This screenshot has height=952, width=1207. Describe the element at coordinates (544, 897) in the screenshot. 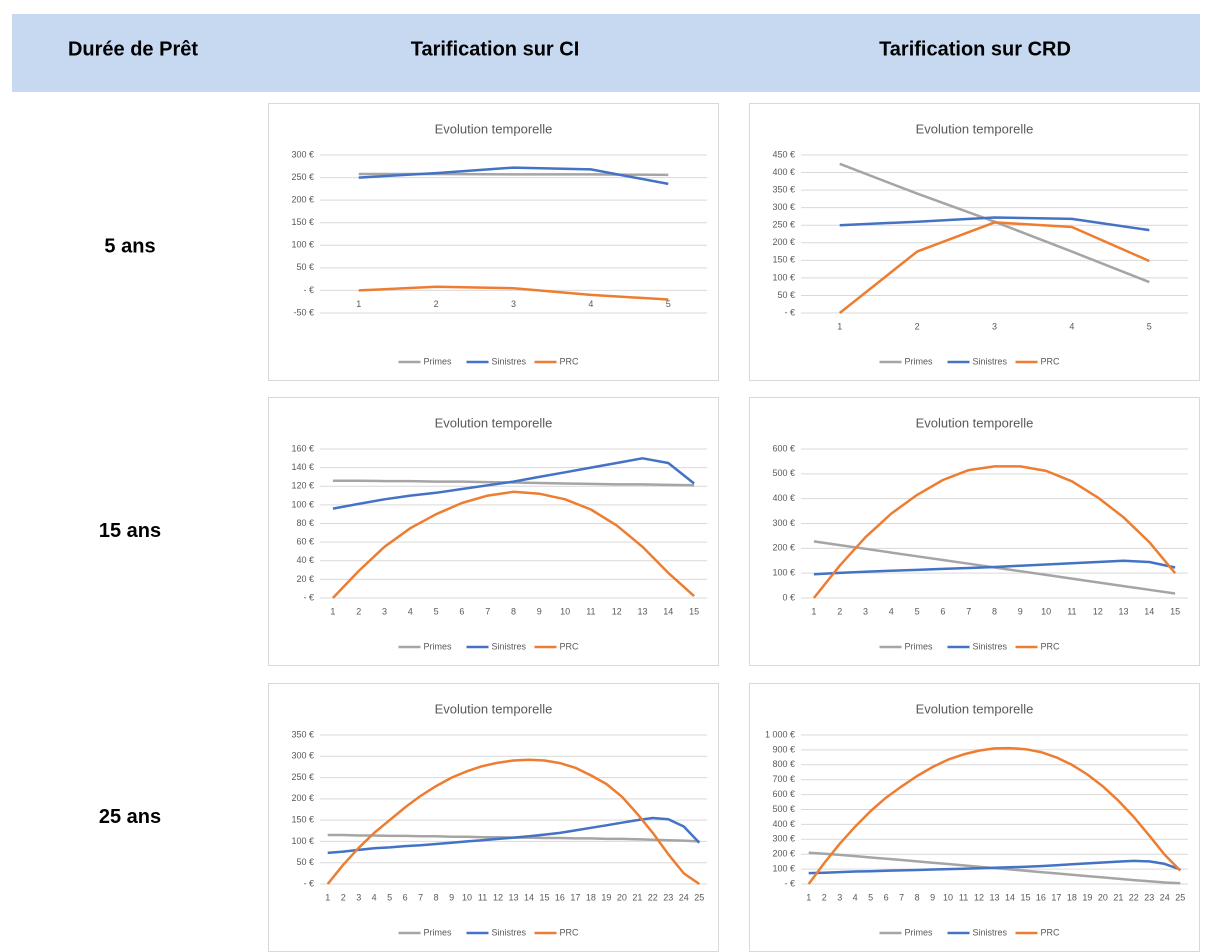

I see `x-tick-label: 15` at that location.